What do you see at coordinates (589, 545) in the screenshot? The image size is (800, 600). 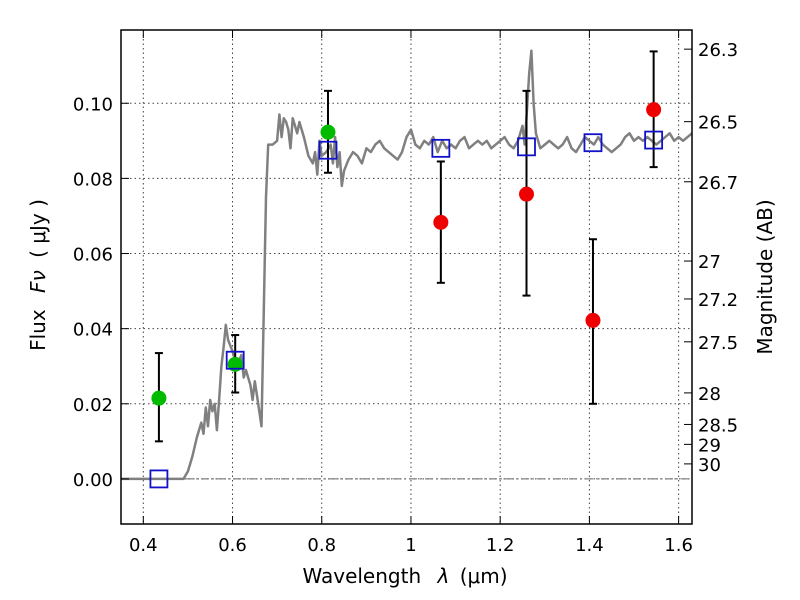 I see `x-tick-label: 1.4` at bounding box center [589, 545].